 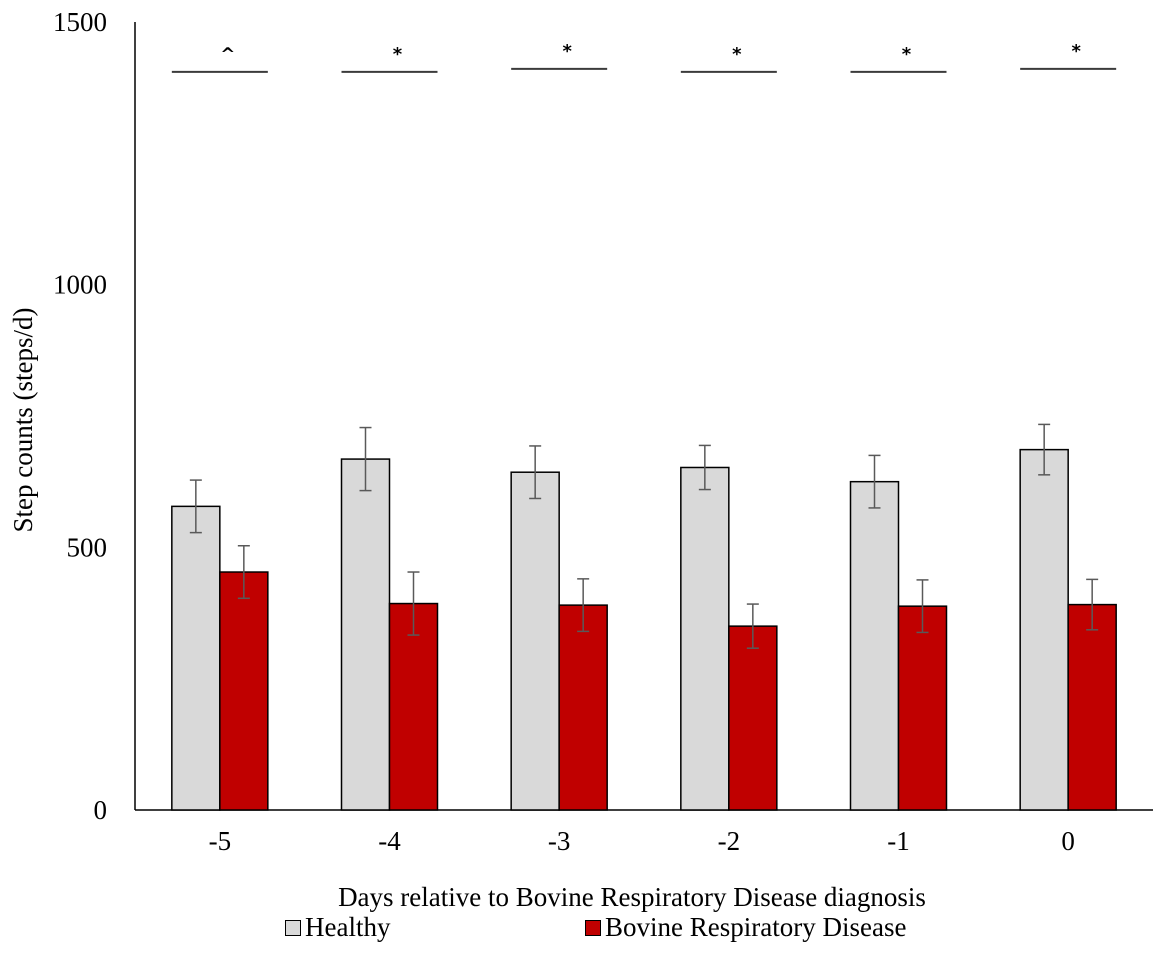 What do you see at coordinates (348, 927) in the screenshot?
I see `legend-label-healthy: Healthy` at bounding box center [348, 927].